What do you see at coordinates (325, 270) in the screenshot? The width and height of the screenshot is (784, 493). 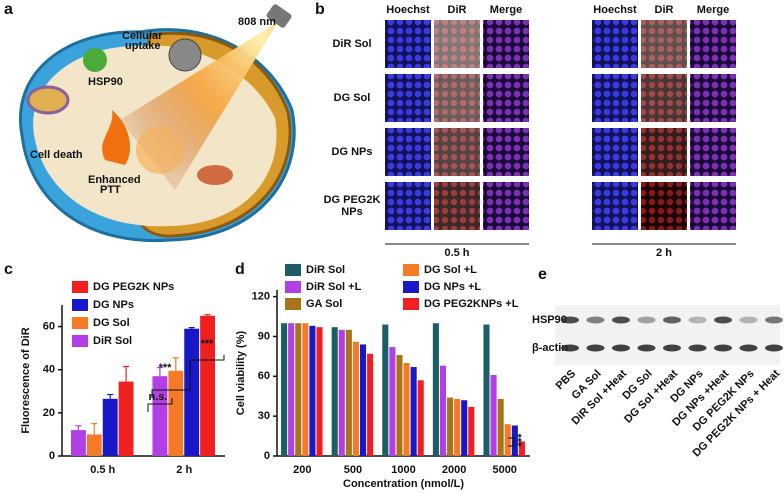 I see `legend-label: DiR Sol` at bounding box center [325, 270].